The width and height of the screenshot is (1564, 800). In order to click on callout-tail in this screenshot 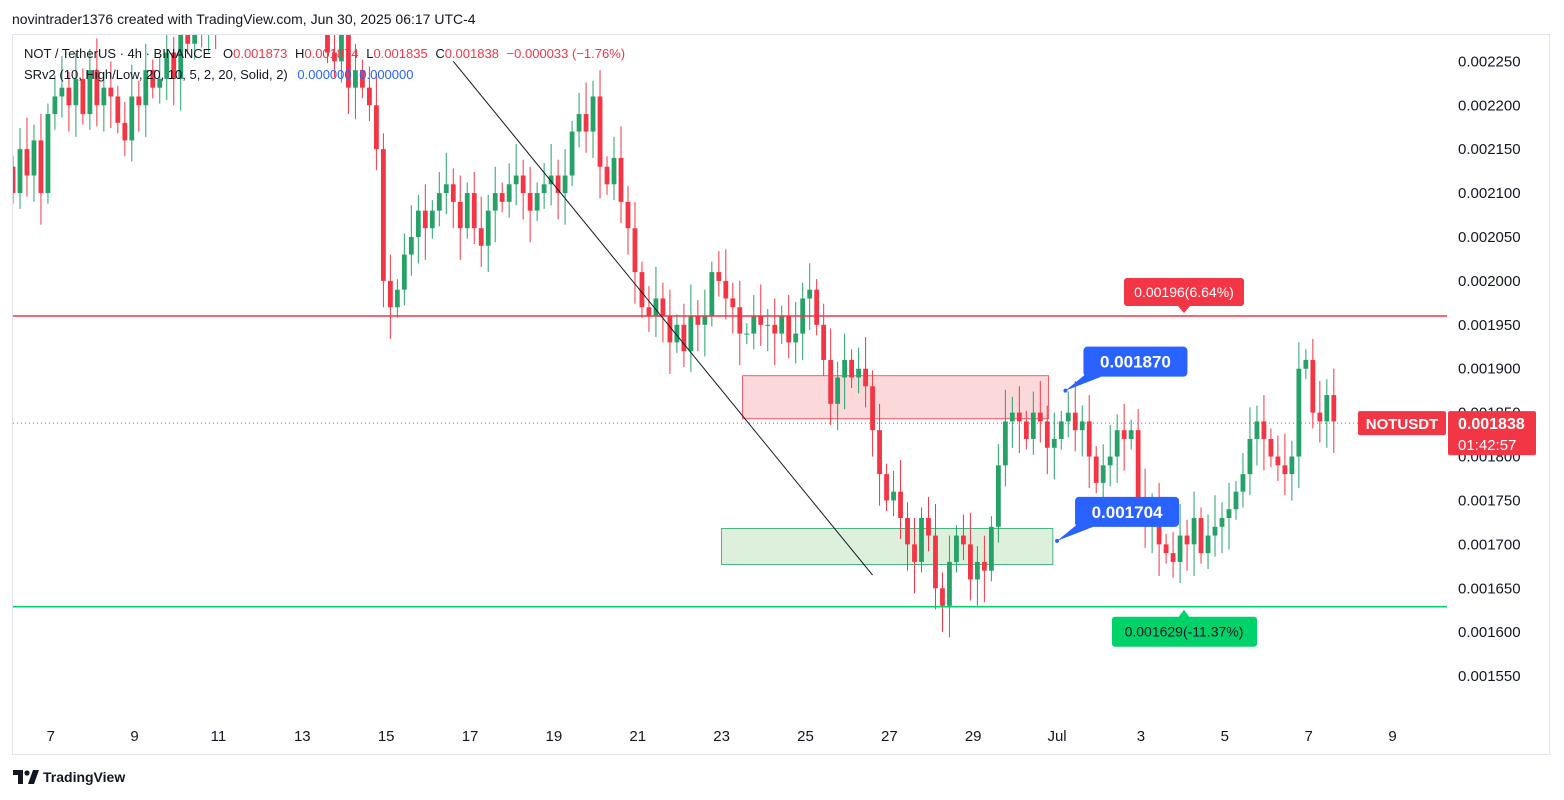, I will do `click(1083, 381)`.